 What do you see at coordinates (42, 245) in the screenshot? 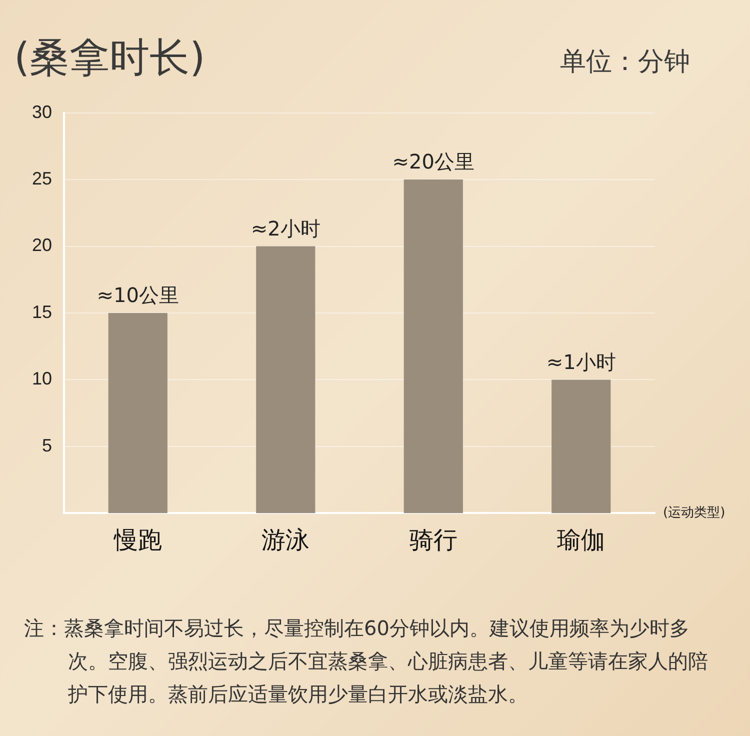
I see `y-tick-label: 20` at bounding box center [42, 245].